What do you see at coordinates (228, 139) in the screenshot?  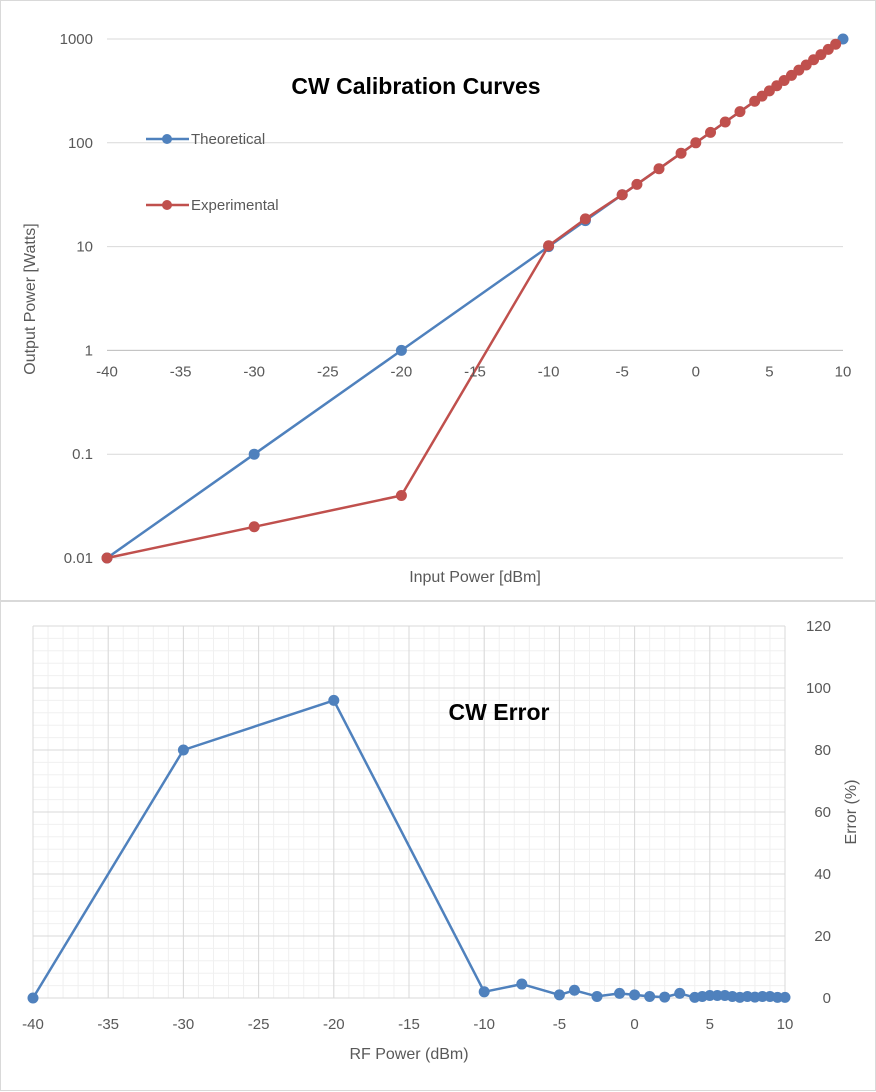 I see `legend-theoretical-label: Theoretical` at bounding box center [228, 139].